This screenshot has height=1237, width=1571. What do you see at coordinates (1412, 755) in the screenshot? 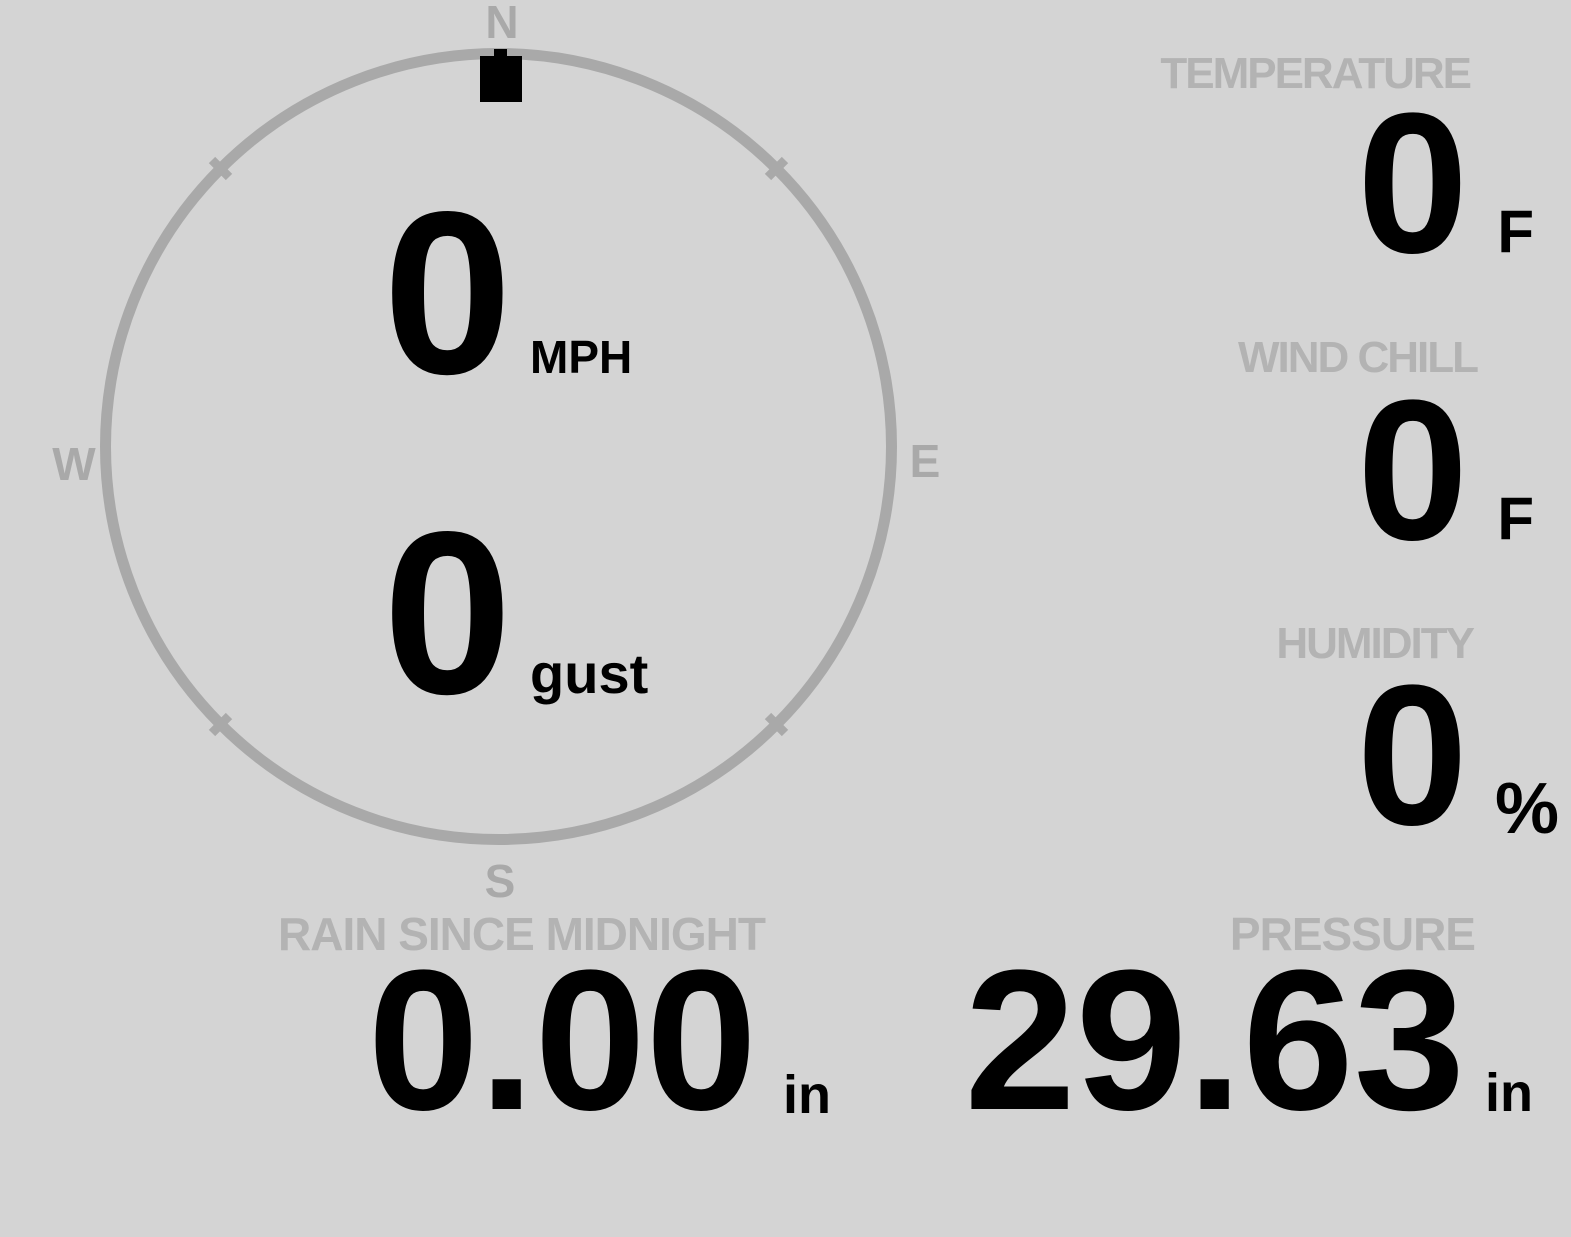
I see `humidity-value: 0` at bounding box center [1412, 755].